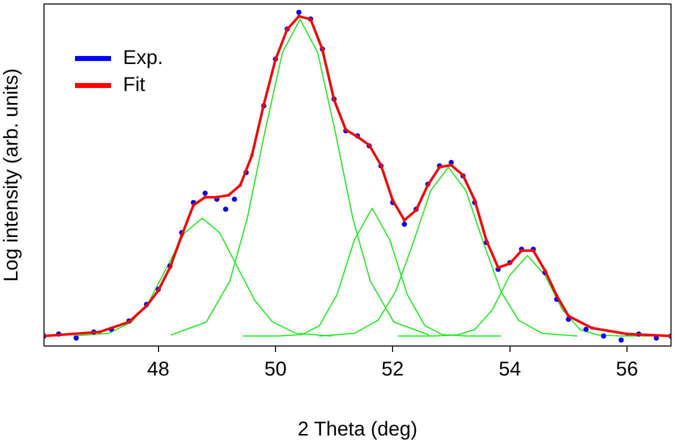  Describe the element at coordinates (509, 369) in the screenshot. I see `x-tick-label: 54` at that location.